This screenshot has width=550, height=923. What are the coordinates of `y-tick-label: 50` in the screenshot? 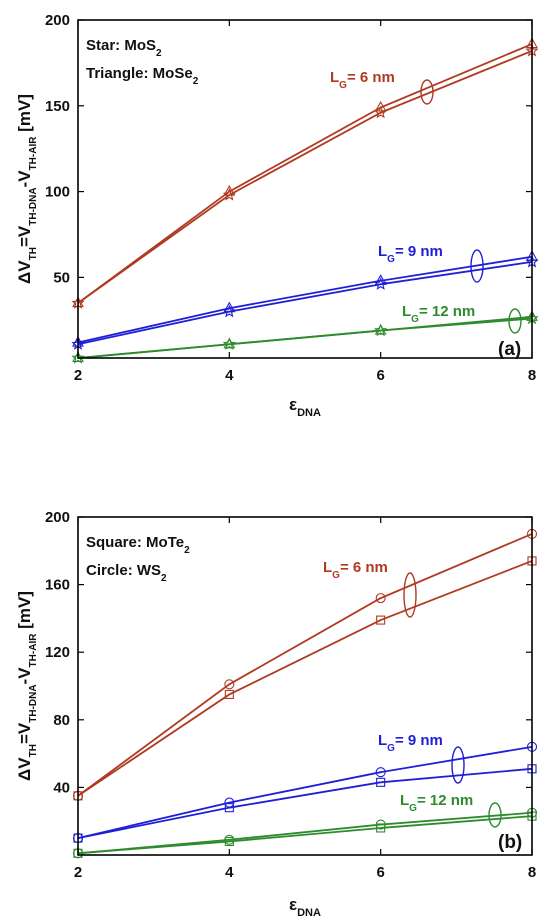 It's located at (61, 277).